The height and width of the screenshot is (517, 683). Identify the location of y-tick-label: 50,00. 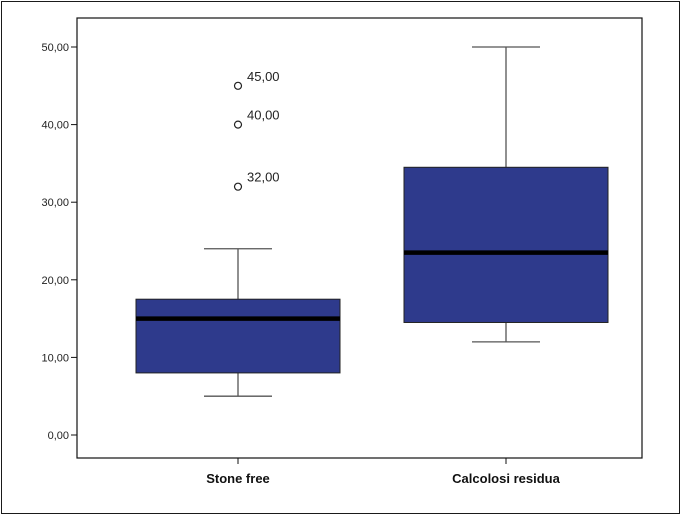
(55, 48).